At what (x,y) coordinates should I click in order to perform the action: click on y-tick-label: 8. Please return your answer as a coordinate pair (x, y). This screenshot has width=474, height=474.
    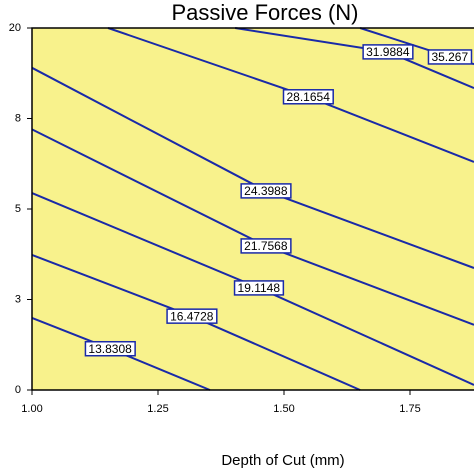
    Looking at the image, I should click on (18, 118).